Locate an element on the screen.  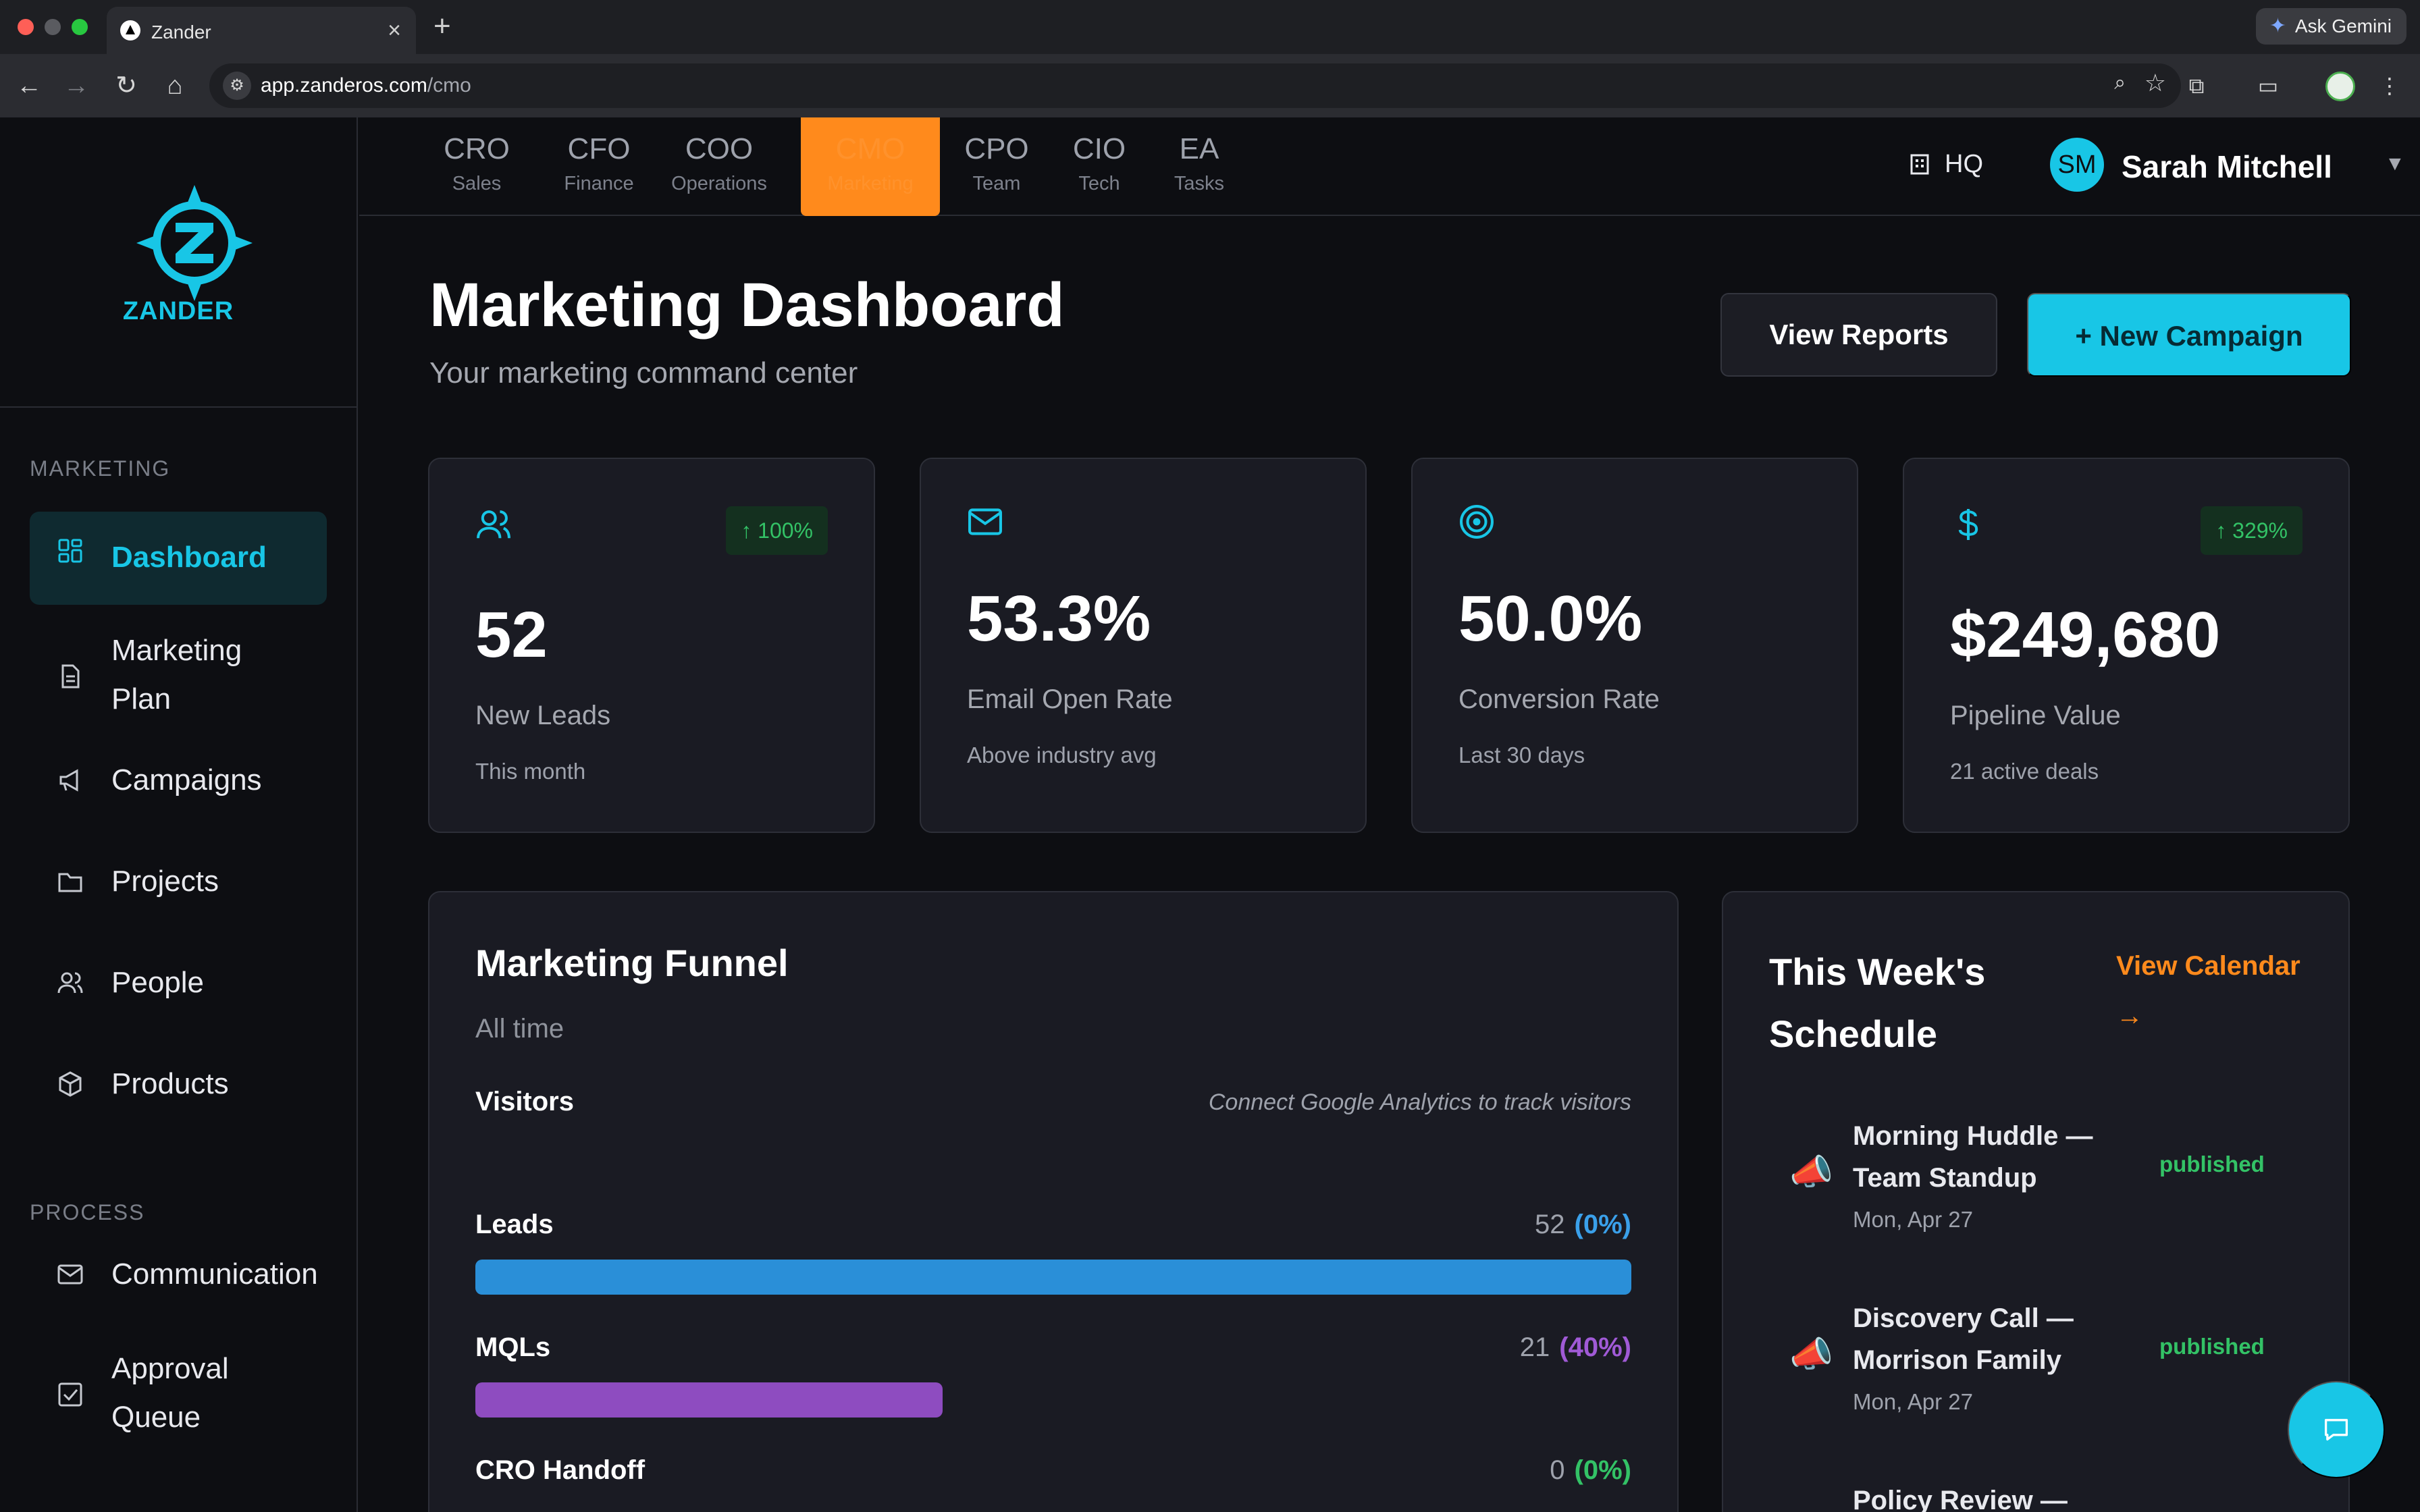
sidebar-item-marketing-plan: Marketing Plan is located at coordinates (178, 677).